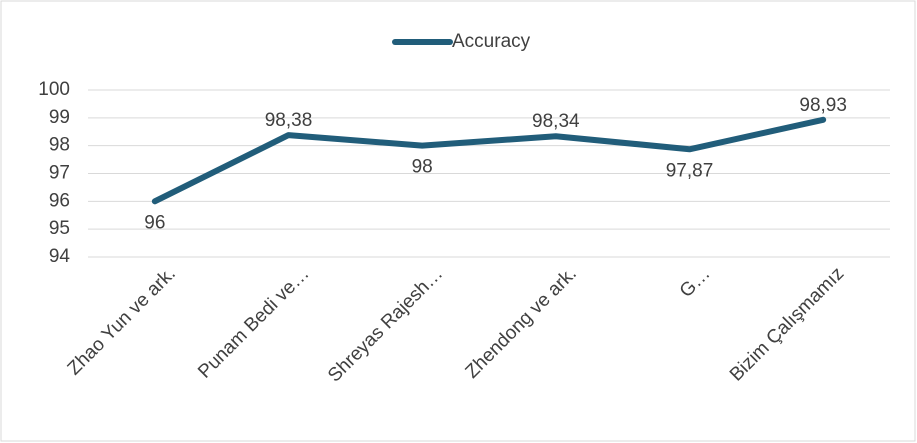 The width and height of the screenshot is (917, 443). I want to click on y-tick-label: 96, so click(59, 200).